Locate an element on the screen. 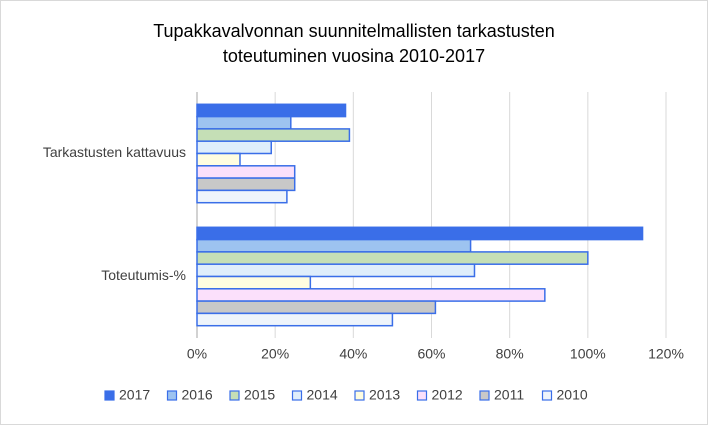 This screenshot has height=425, width=708. legend-label: 2011 is located at coordinates (509, 395).